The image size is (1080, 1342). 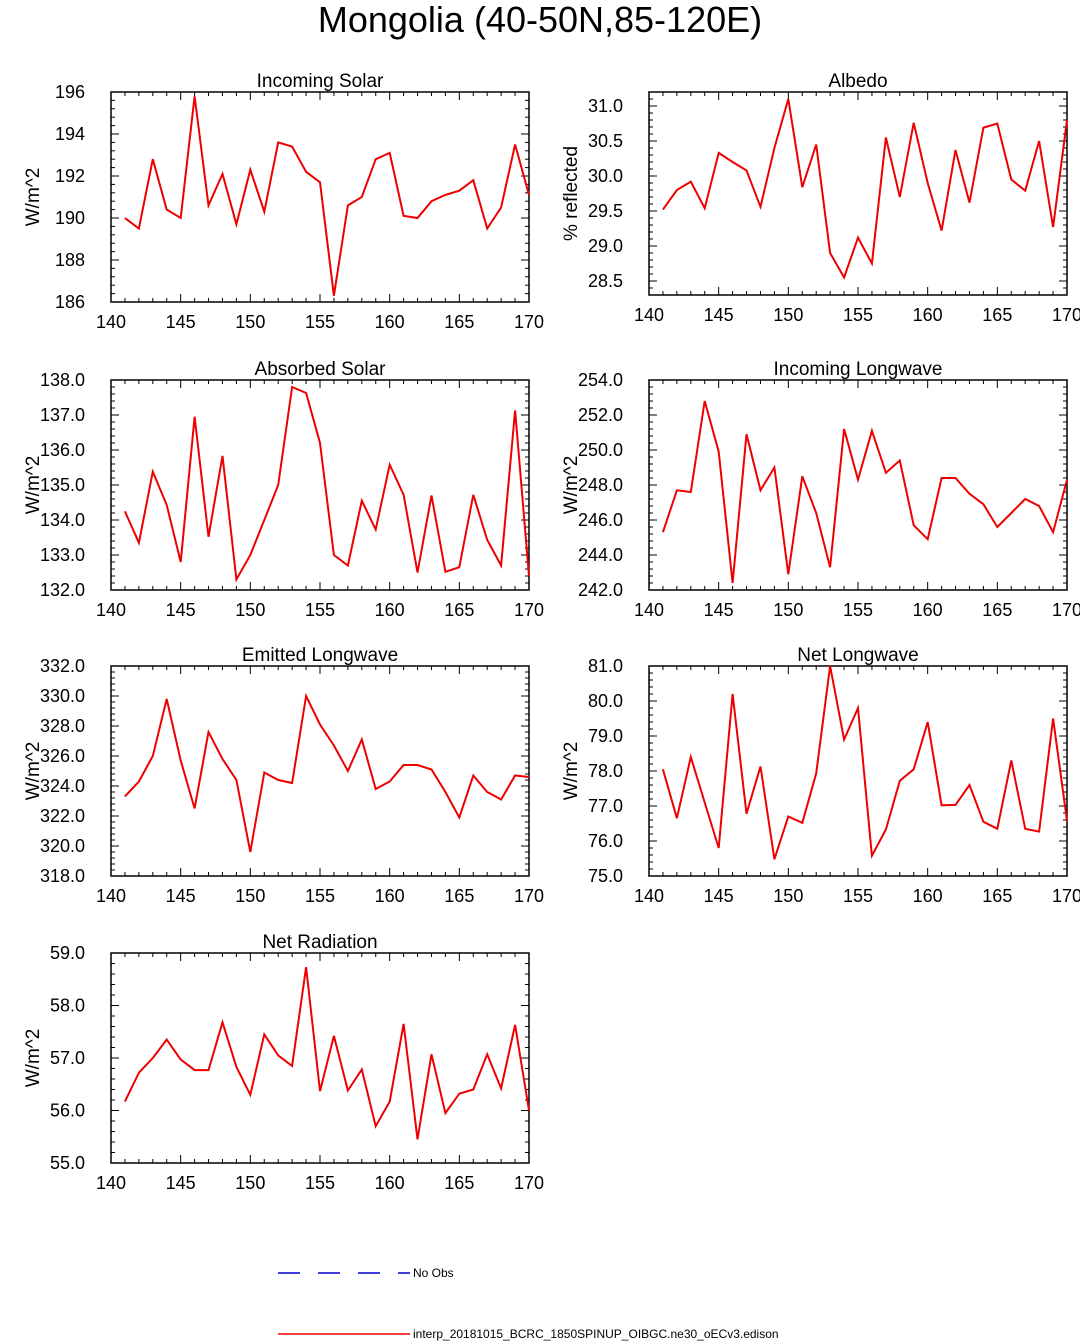 What do you see at coordinates (571, 193) in the screenshot?
I see `y-axis-label: % reflected` at bounding box center [571, 193].